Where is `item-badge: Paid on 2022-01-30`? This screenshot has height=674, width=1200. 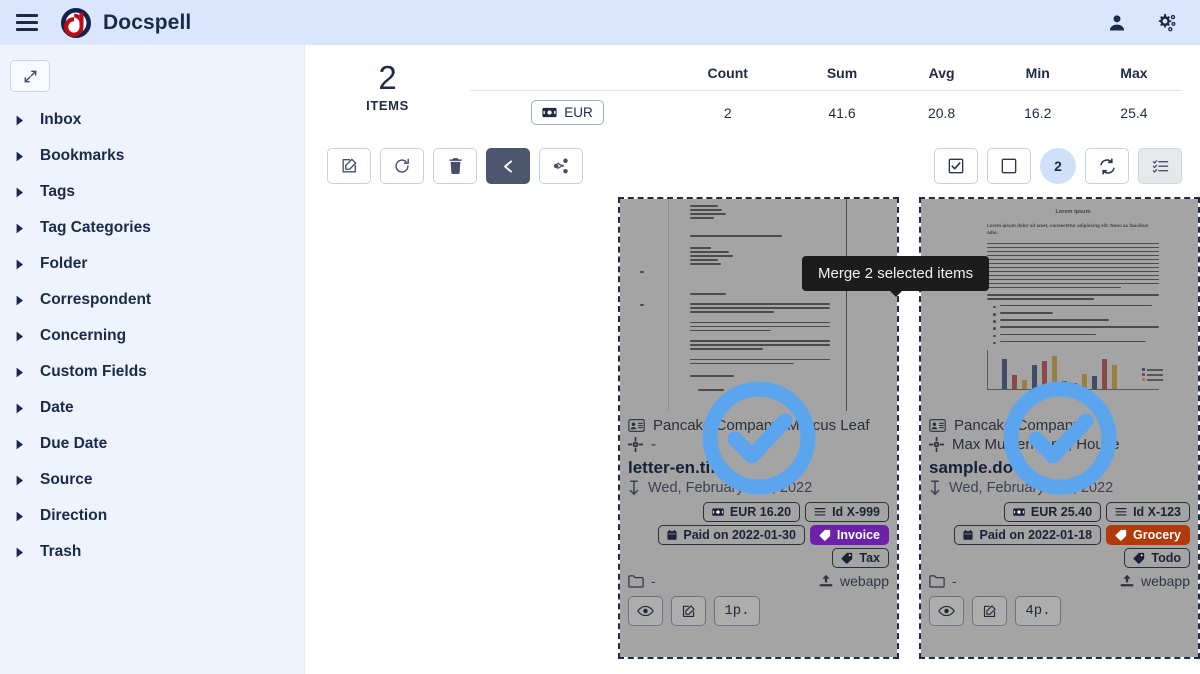
item-badge: Paid on 2022-01-30 is located at coordinates (731, 535).